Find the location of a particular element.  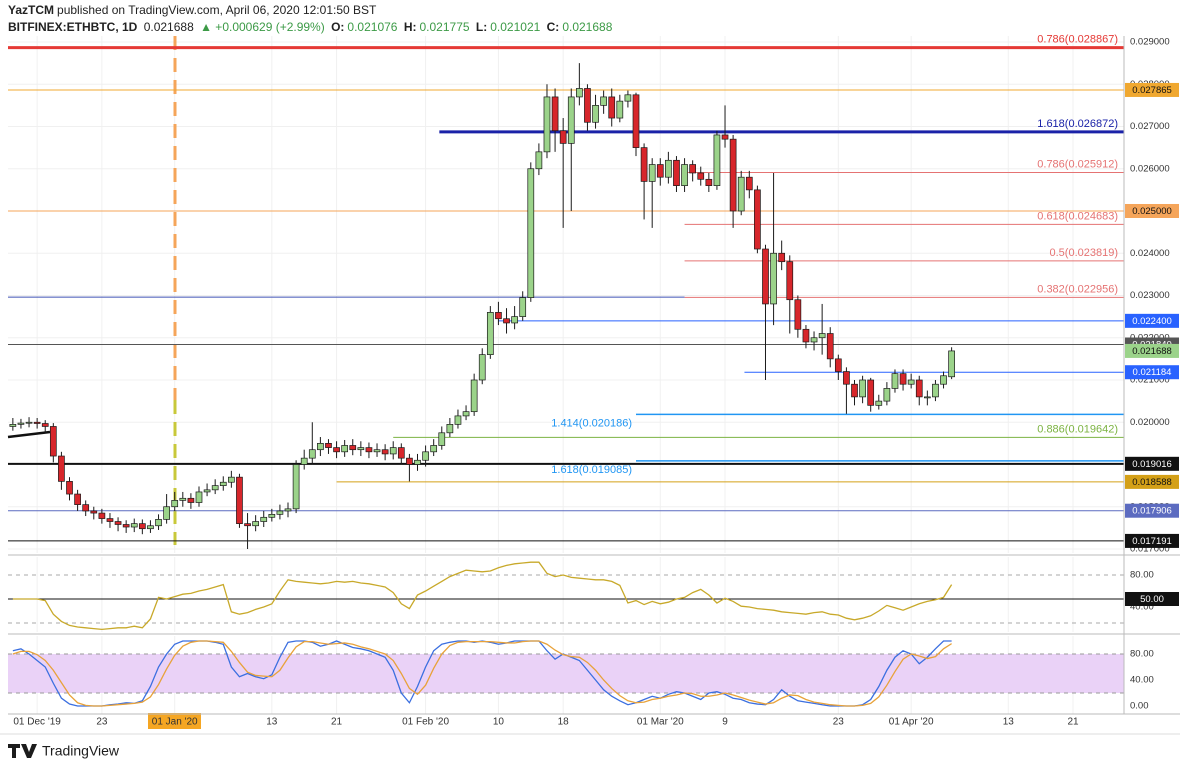

level-badge: 0.025000 is located at coordinates (1152, 211).